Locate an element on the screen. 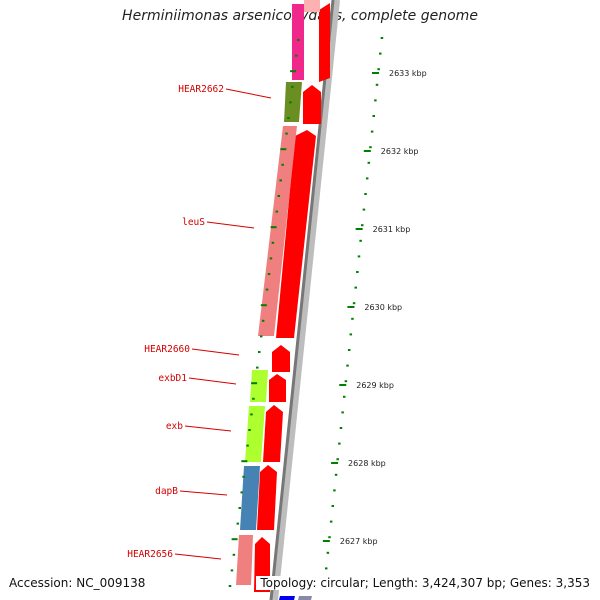 The image size is (600, 600). minor-tick-marks-left is located at coordinates (264, 313).